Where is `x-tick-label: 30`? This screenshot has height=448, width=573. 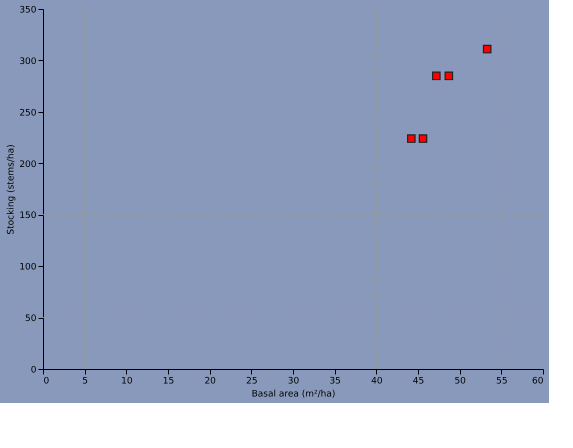
x-tick-label: 30 is located at coordinates (294, 381).